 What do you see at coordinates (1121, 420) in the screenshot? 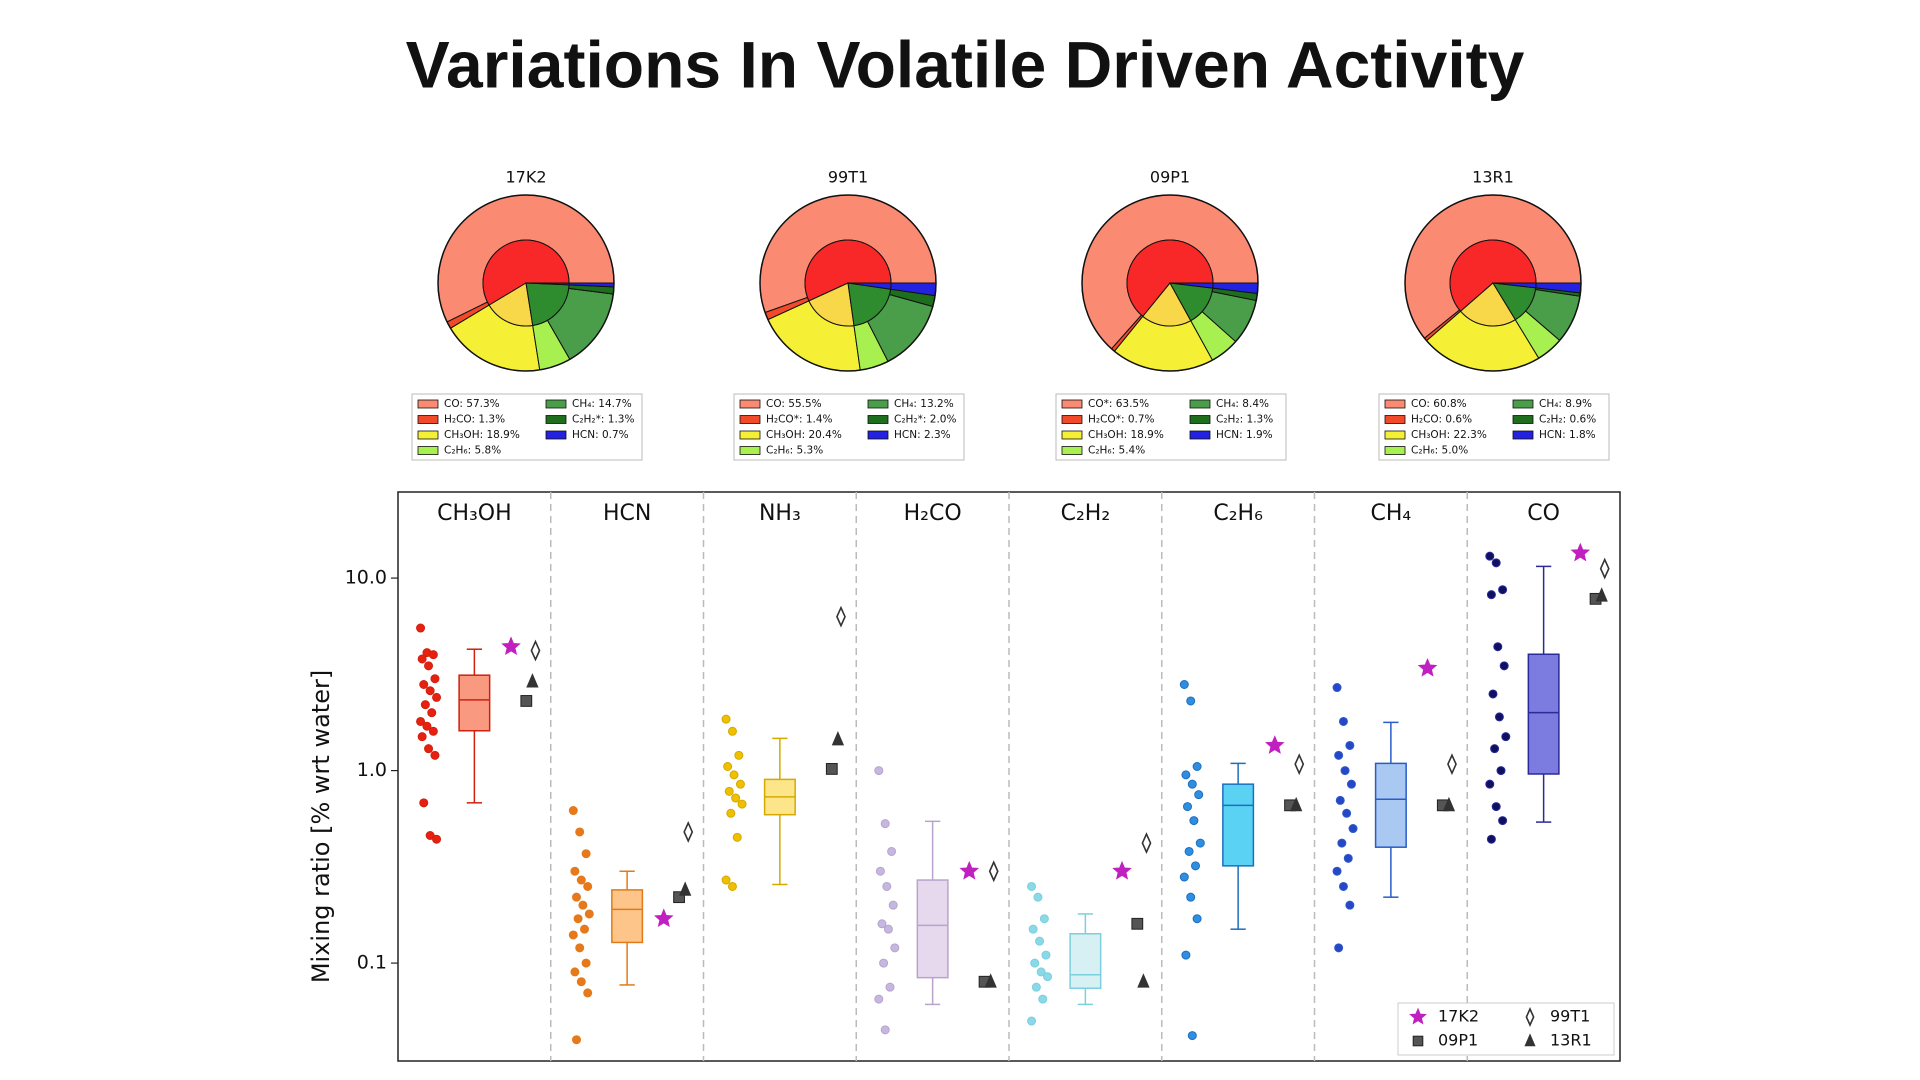
I see `legend-label: H₂CO*: 0.7%` at bounding box center [1121, 420].